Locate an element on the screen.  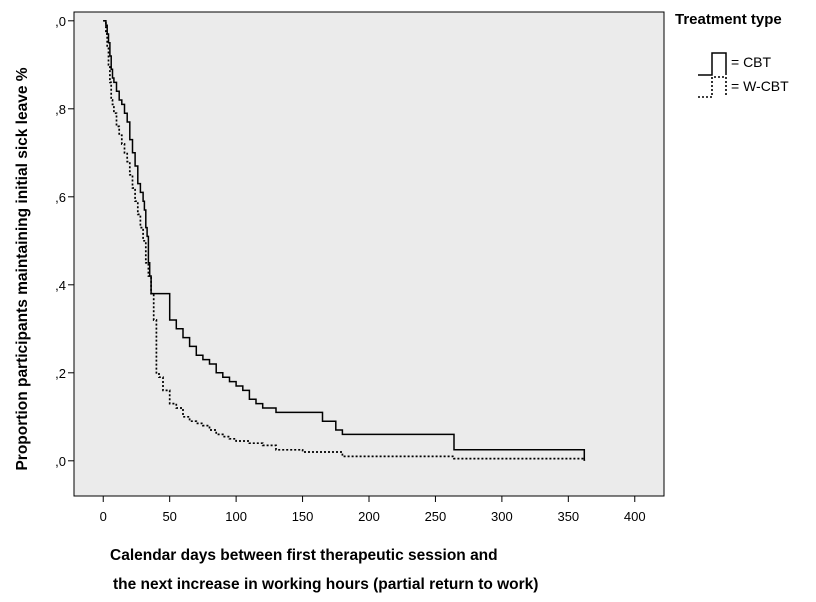
y-tick-label: ,8 is located at coordinates (60, 109).